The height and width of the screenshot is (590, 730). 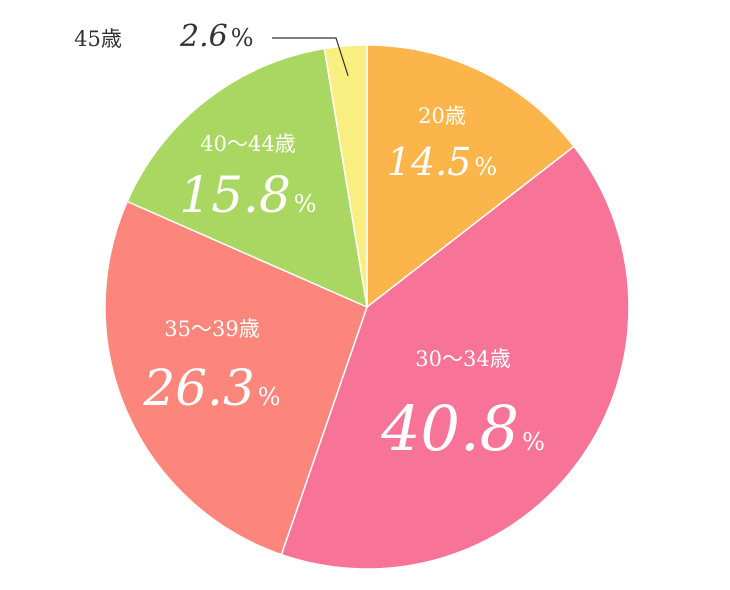 What do you see at coordinates (211, 329) in the screenshot?
I see `slice-category-label: 35～39歳` at bounding box center [211, 329].